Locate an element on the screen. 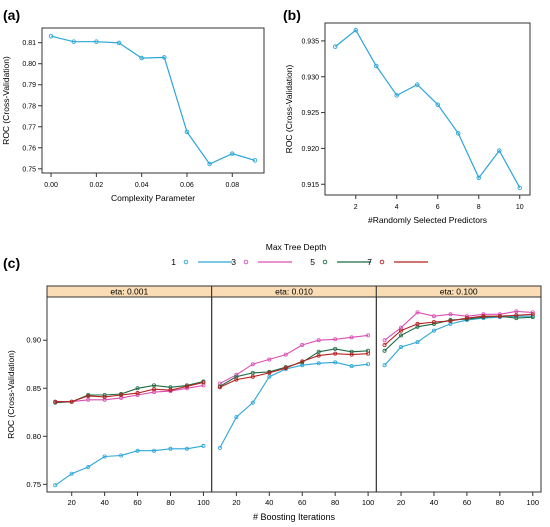  x-tick-label: 4 is located at coordinates (397, 207).